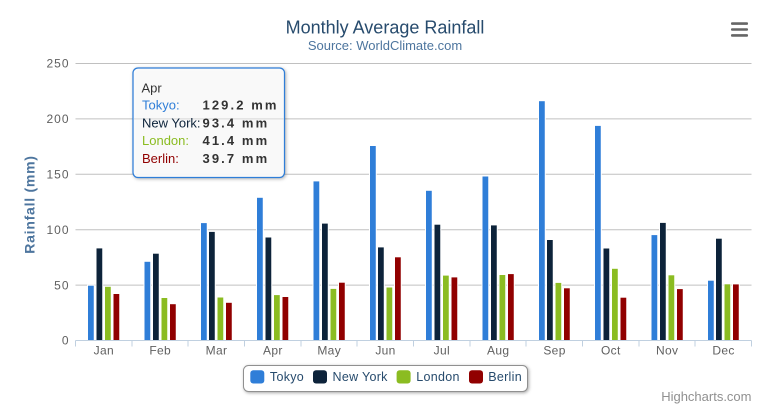 Image resolution: width=769 pixels, height=416 pixels. I want to click on svg-text: Berlin, so click(505, 377).